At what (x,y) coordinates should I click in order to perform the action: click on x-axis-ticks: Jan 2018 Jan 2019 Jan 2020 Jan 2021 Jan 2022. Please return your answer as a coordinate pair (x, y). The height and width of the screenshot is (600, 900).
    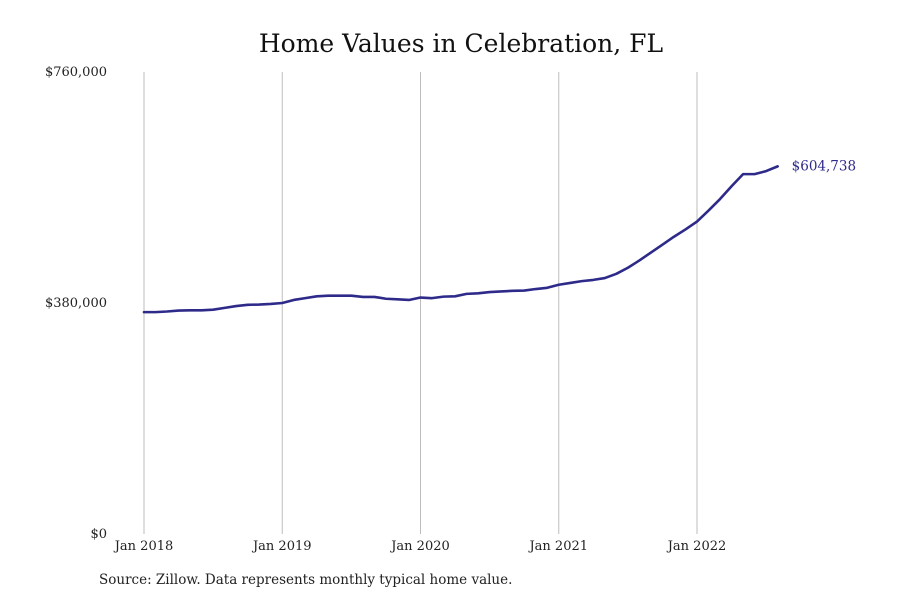
    Looking at the image, I should click on (420, 546).